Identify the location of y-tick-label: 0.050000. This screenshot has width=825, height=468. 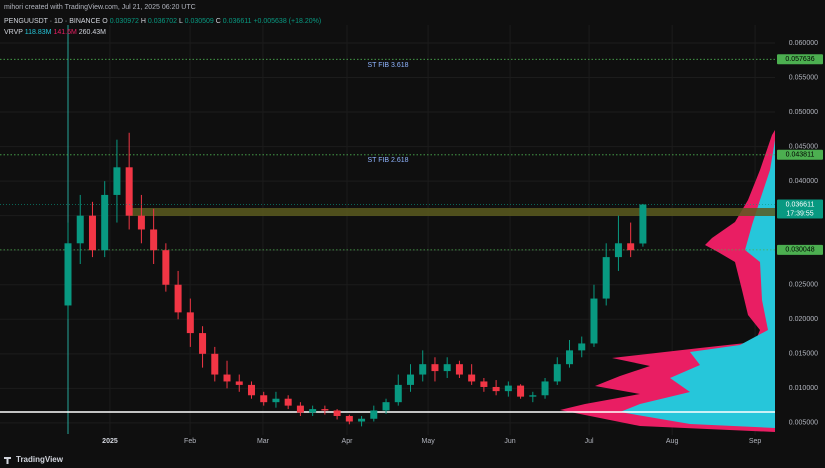
(803, 112).